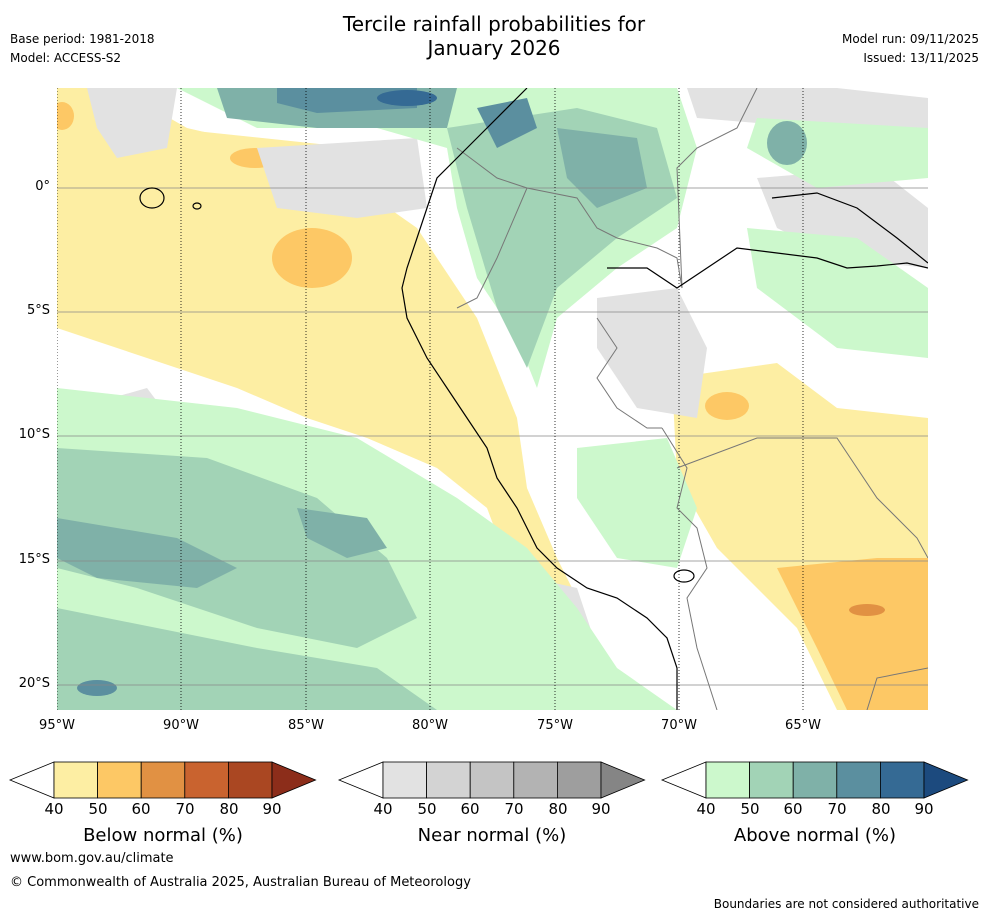 The image size is (988, 919). I want to click on cb3-tick-50: 50, so click(750, 809).